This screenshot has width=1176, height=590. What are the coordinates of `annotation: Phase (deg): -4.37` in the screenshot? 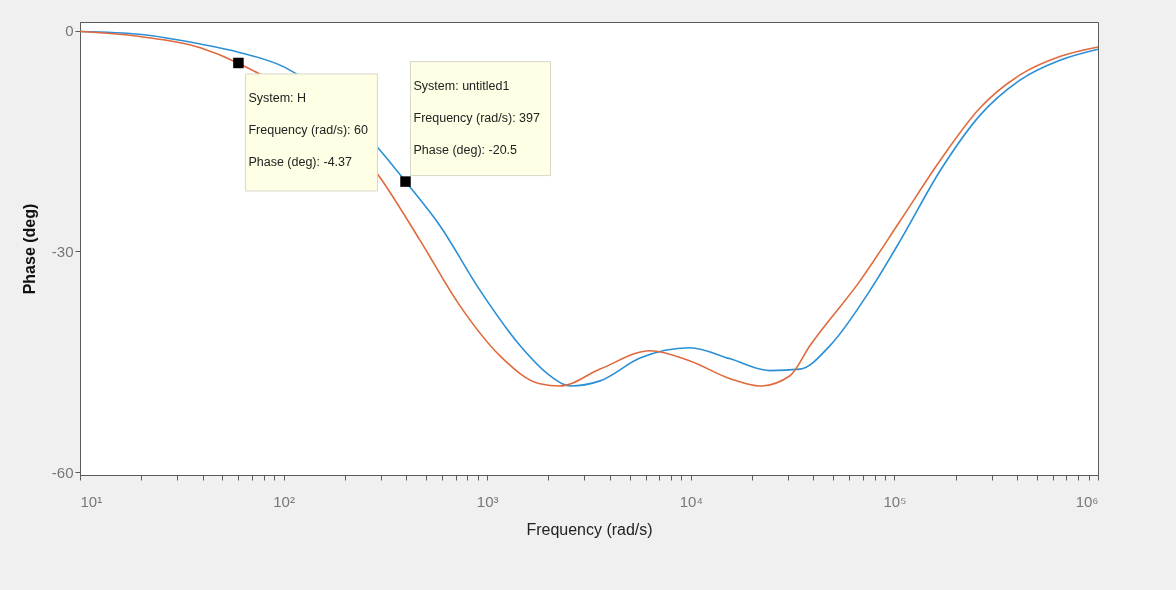 It's located at (300, 161).